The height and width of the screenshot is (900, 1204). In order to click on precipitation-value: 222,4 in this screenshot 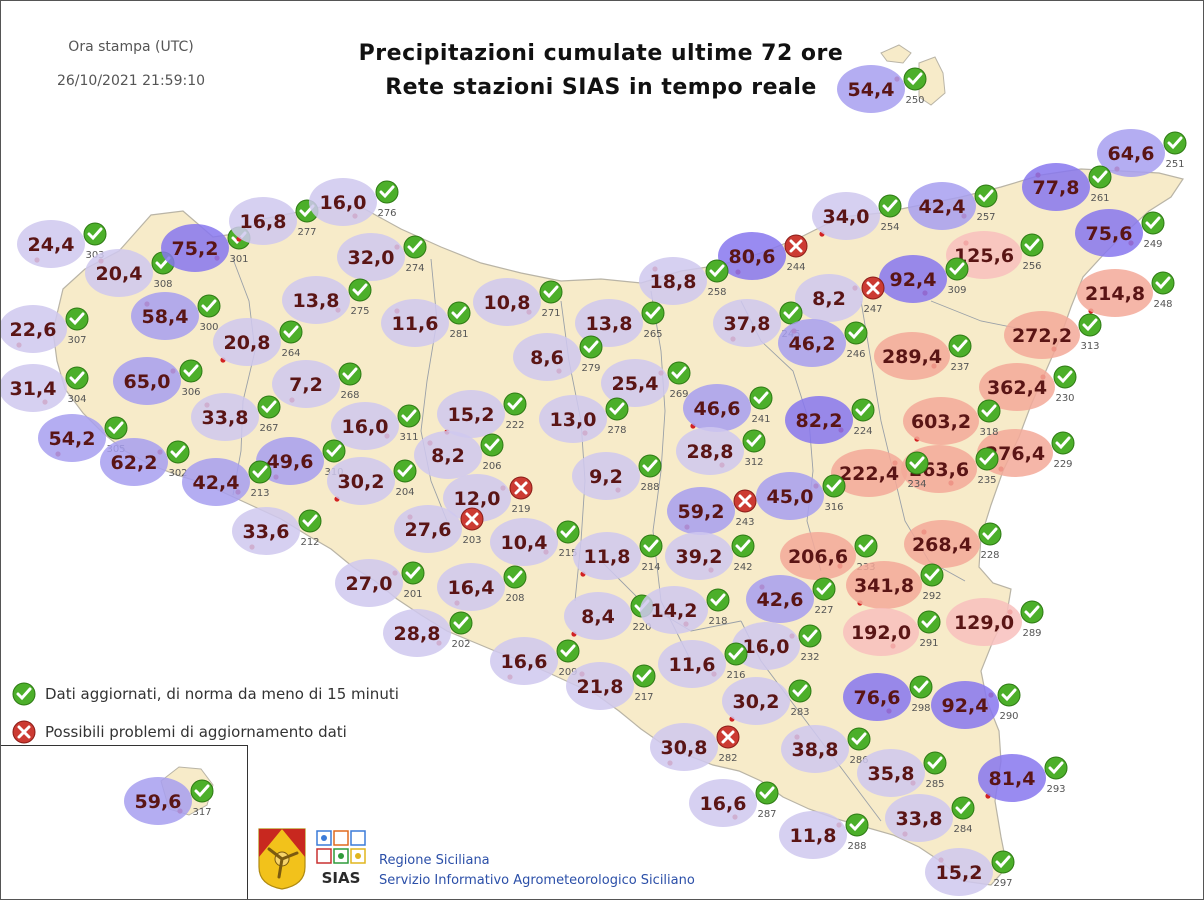, I will do `click(869, 474)`.